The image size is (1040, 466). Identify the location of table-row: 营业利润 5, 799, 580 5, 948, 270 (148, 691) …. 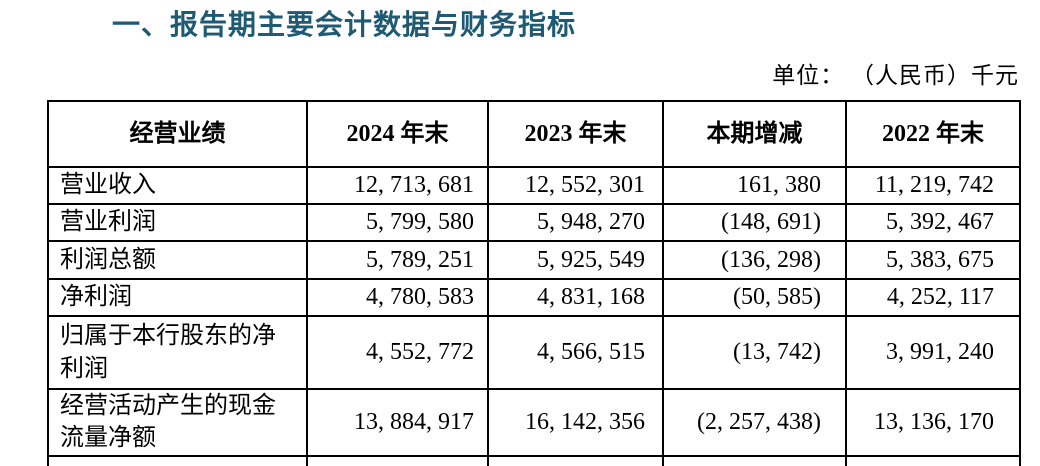
(534, 222).